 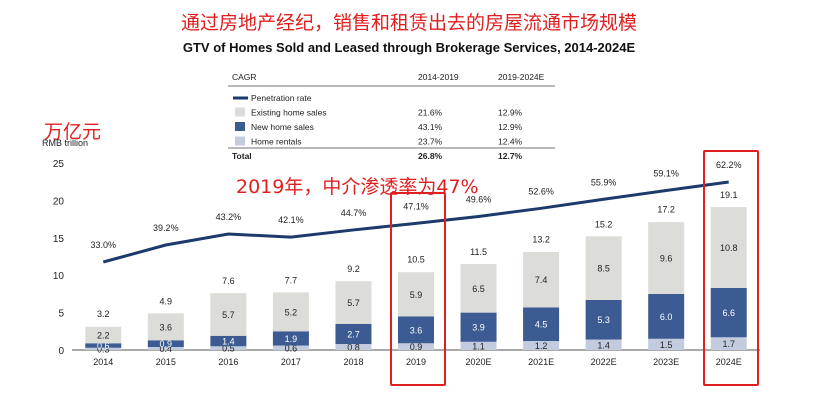 I want to click on x-tick-label: 2014, so click(x=103, y=362).